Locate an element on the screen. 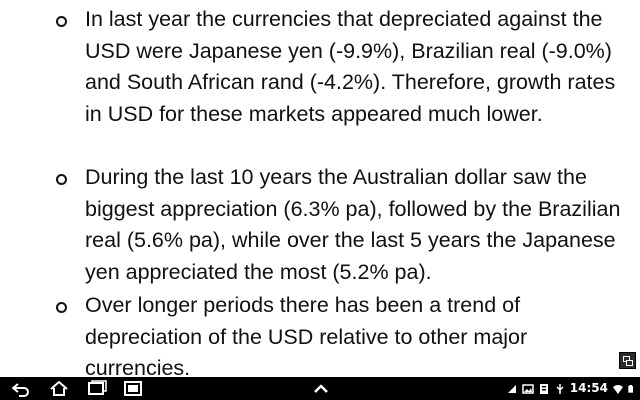 The width and height of the screenshot is (640, 400). chevron-up-icon is located at coordinates (321, 388).